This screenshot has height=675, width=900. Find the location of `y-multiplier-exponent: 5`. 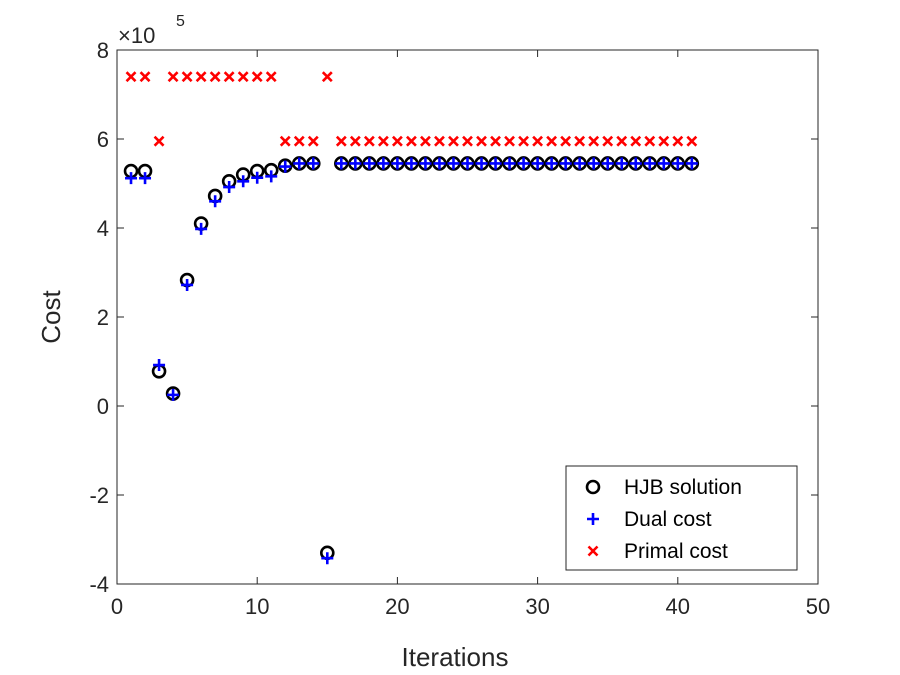

y-multiplier-exponent: 5 is located at coordinates (180, 21).